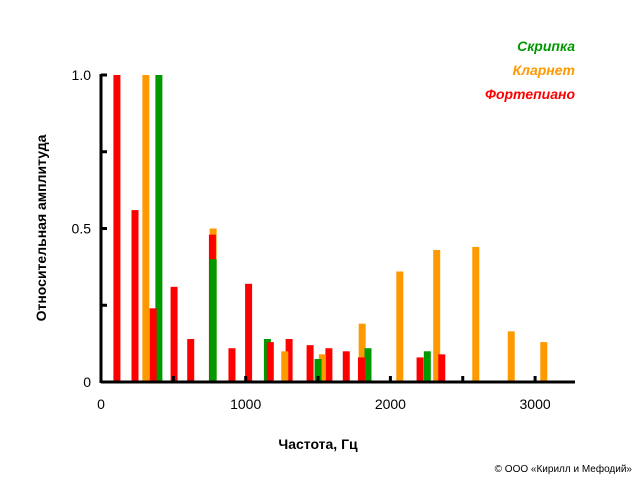 The width and height of the screenshot is (640, 480). What do you see at coordinates (390, 404) in the screenshot?
I see `x-tick-label: 2000` at bounding box center [390, 404].